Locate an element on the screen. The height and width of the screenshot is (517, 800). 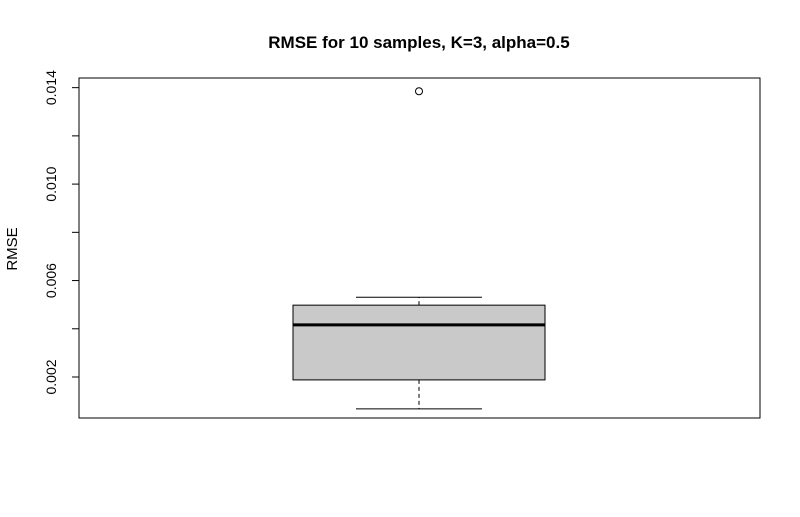
y-tick-label: 0.014 is located at coordinates (51, 87).